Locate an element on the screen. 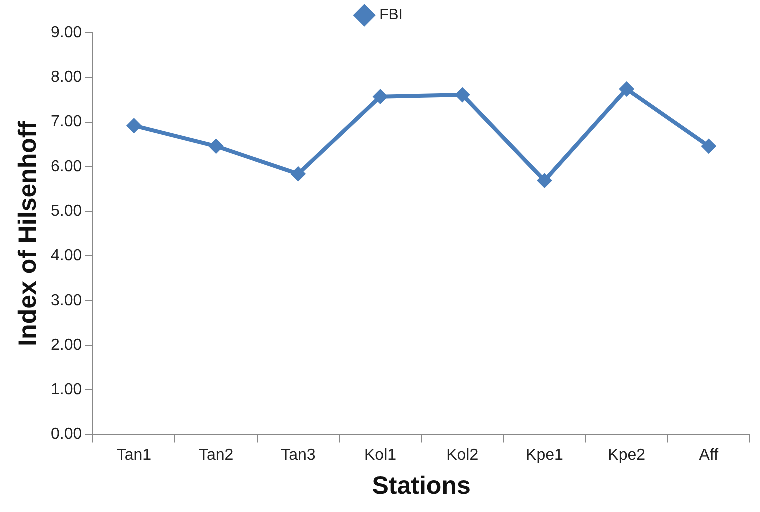  x-tick-label: Kpe2 is located at coordinates (627, 455).